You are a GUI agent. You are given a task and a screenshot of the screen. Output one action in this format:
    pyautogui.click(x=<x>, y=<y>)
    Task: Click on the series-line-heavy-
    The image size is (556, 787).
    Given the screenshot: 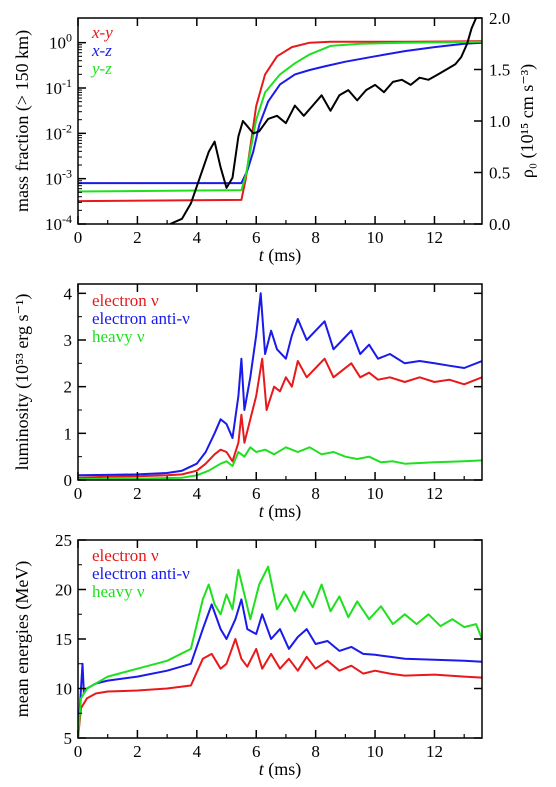 What is the action you would take?
    pyautogui.click(x=280, y=463)
    